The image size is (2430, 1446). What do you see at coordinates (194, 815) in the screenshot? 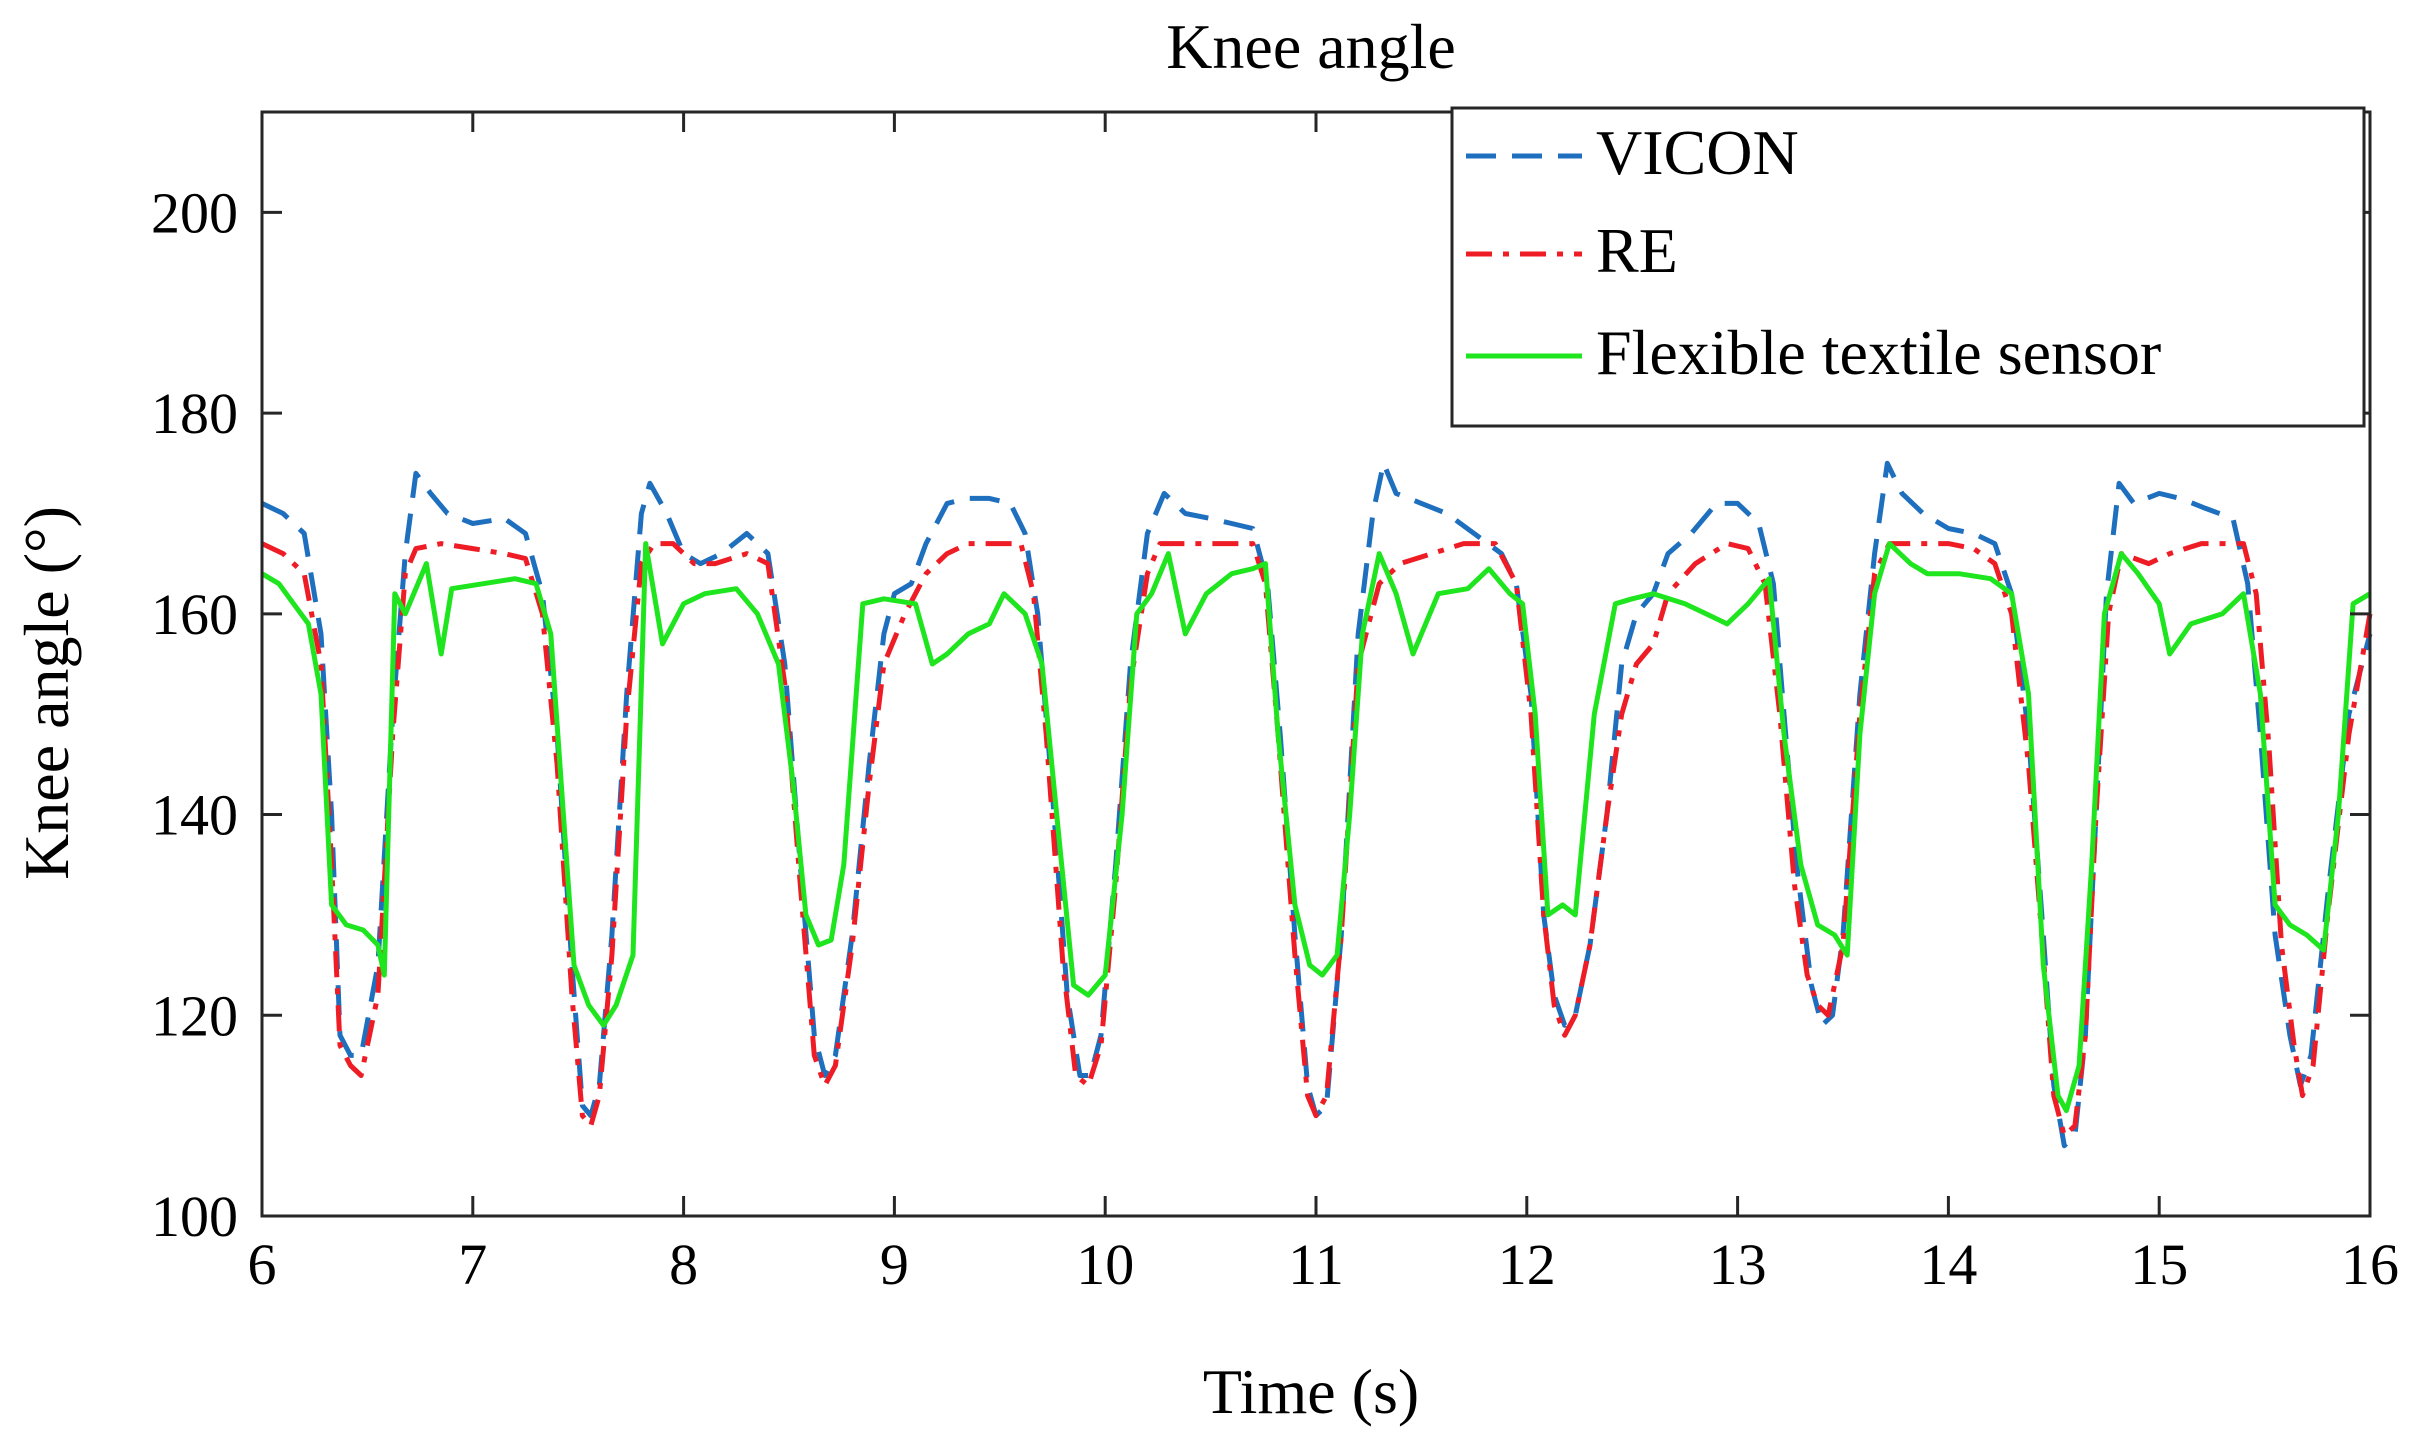
I see `y-tick-label: 140` at bounding box center [194, 815].